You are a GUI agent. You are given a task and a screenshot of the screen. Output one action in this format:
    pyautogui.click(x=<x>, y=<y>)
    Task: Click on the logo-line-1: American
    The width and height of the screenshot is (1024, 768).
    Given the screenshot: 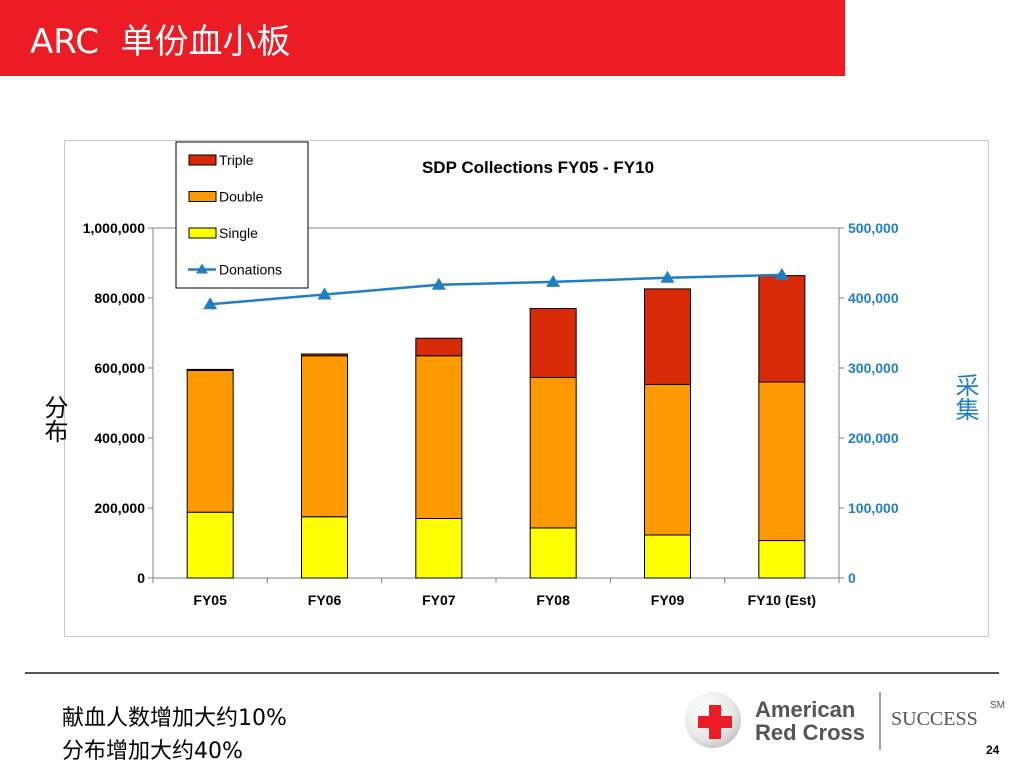 What is the action you would take?
    pyautogui.click(x=805, y=709)
    